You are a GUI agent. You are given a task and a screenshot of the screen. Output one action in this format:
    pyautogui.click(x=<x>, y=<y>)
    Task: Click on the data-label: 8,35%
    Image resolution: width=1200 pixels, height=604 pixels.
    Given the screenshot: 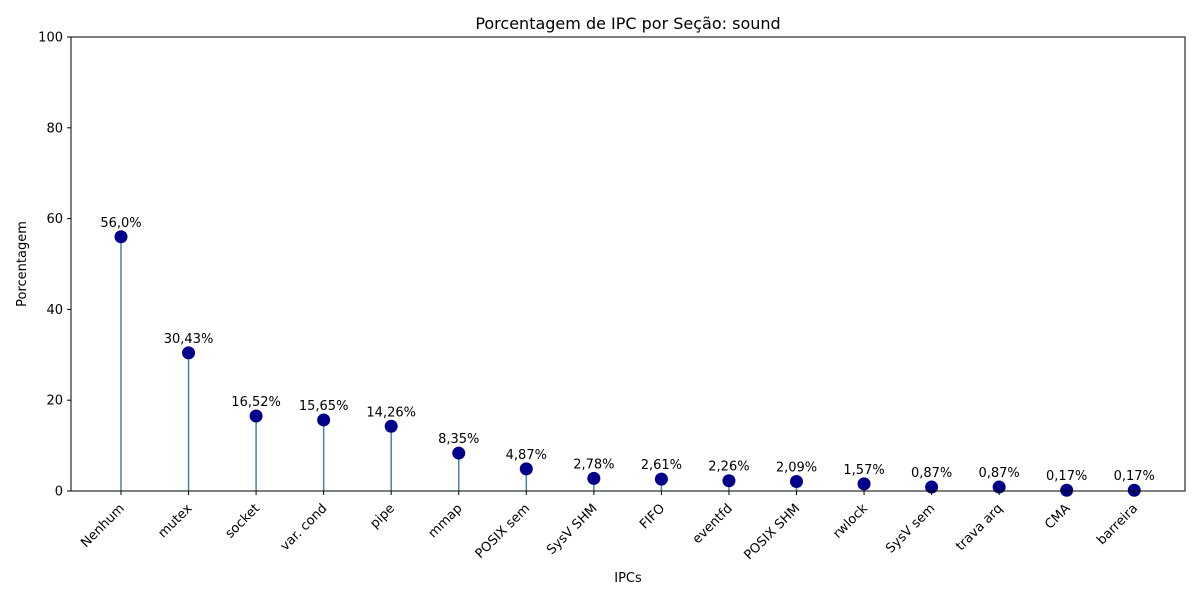 What is the action you would take?
    pyautogui.click(x=458, y=439)
    